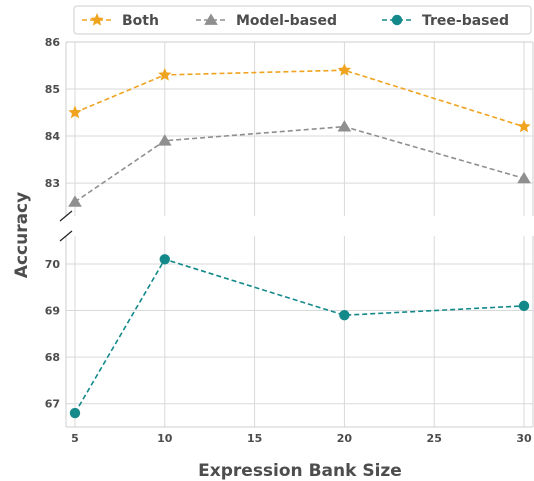  What do you see at coordinates (53, 264) in the screenshot?
I see `y-tick-label: 70` at bounding box center [53, 264].